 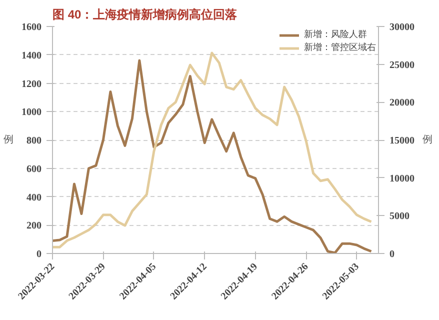 What do you see at coordinates (402, 65) in the screenshot?
I see `y2-tick-label: 25000` at bounding box center [402, 65].